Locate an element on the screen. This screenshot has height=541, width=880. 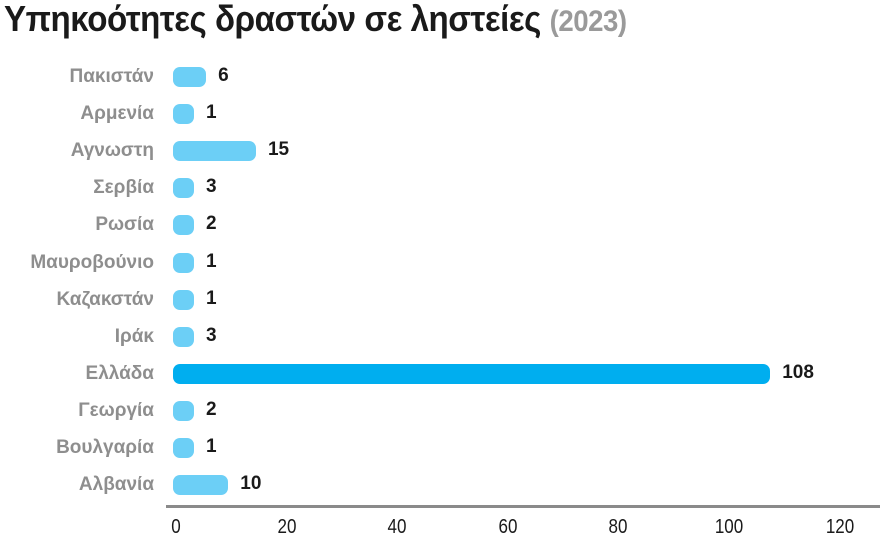
bar-row: Αλβανία 10 is located at coordinates (440, 484).